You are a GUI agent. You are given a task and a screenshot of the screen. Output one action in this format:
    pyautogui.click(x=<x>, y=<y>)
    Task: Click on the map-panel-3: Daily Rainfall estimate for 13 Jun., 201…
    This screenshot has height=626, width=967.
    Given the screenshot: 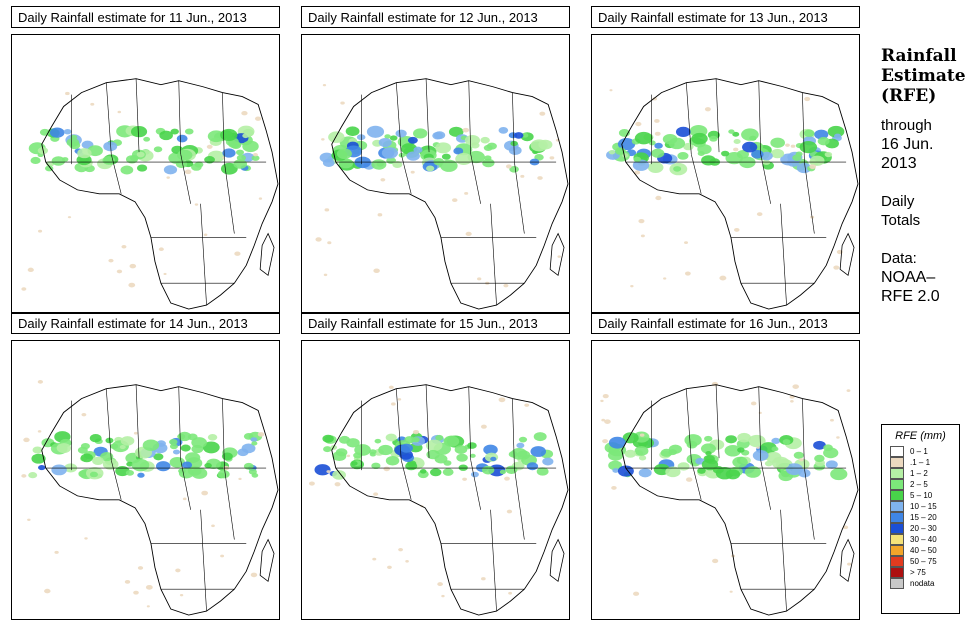 What is the action you would take?
    pyautogui.click(x=725, y=160)
    